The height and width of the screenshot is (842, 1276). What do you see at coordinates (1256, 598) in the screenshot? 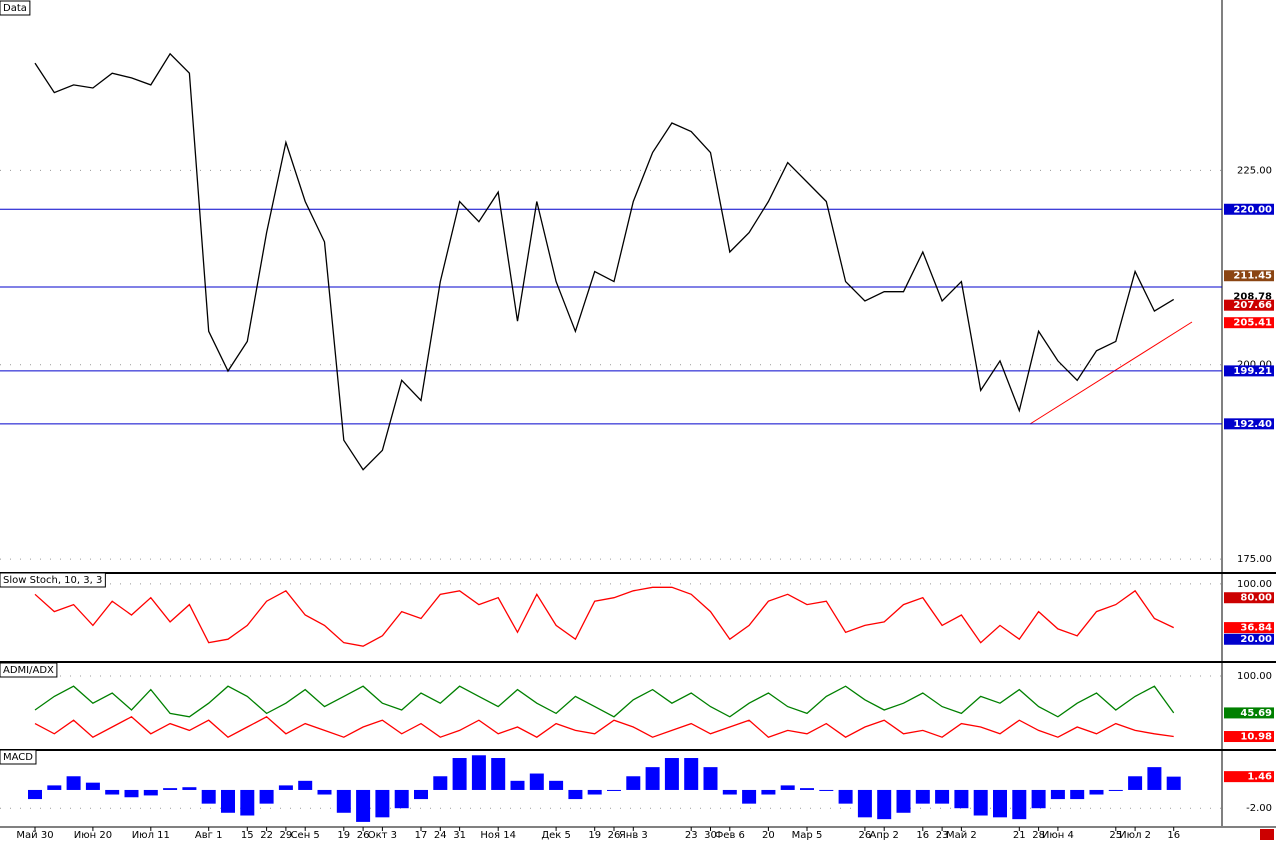
I see `price-marker-label: 80.00` at bounding box center [1256, 598].